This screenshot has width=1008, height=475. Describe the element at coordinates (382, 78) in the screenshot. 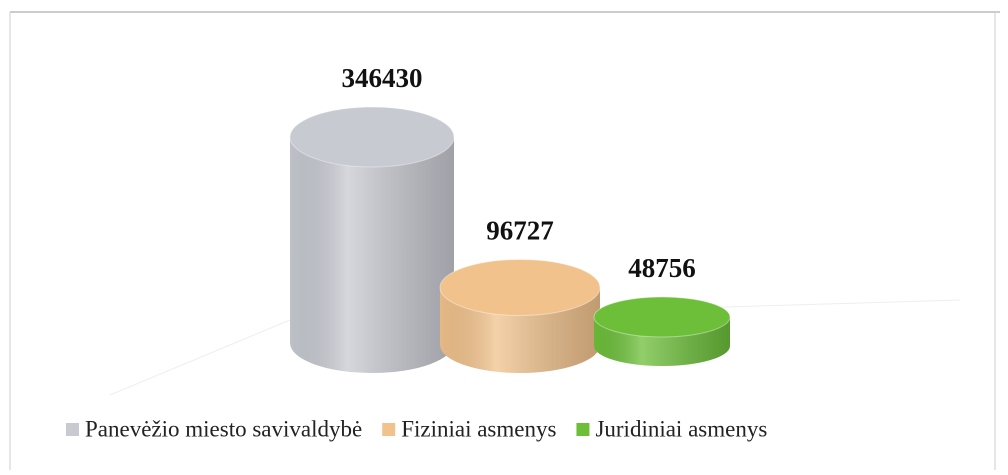

I see `data-label: 346430` at that location.